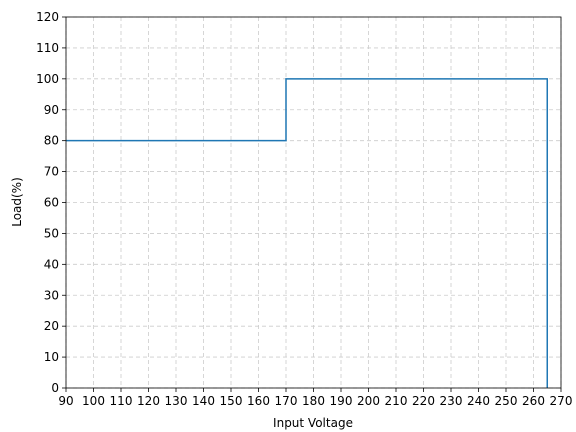 This screenshot has width=576, height=432. I want to click on x-tick-label: 140, so click(203, 401).